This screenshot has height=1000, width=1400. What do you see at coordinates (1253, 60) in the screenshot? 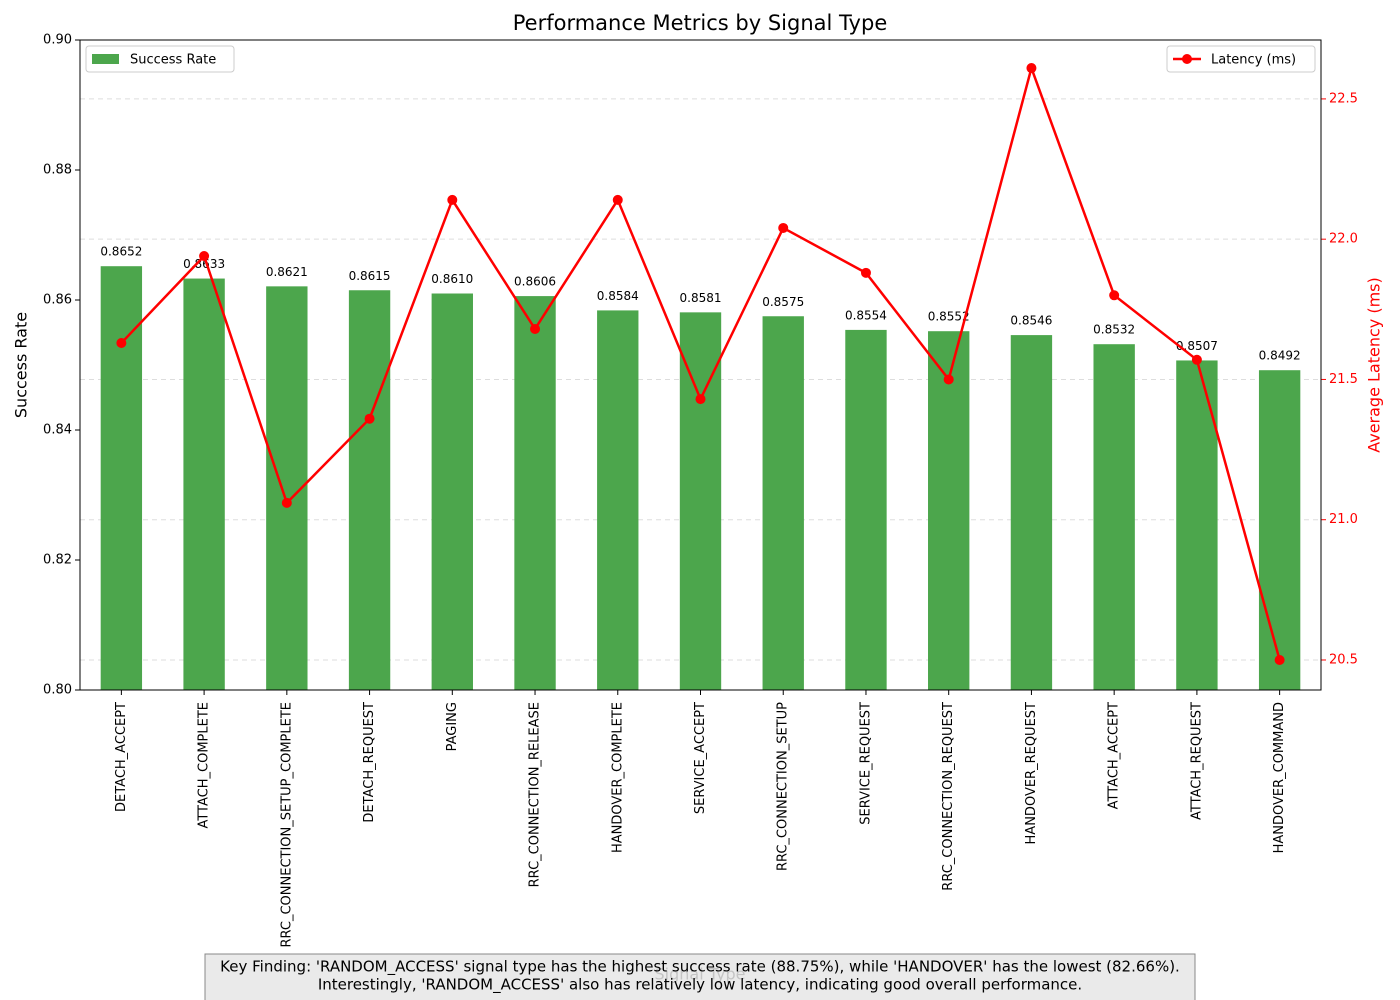
I see `legend-label: Latency (ms)` at bounding box center [1253, 60].